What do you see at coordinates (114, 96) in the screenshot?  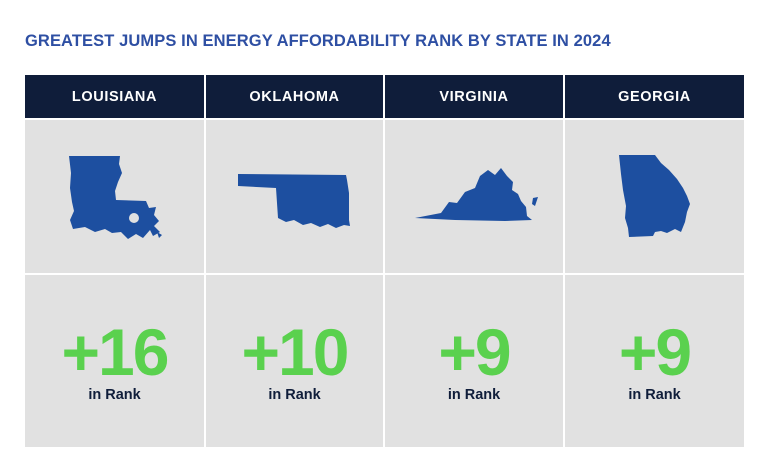 I see `column-header-louisiana: LOUISIANA` at bounding box center [114, 96].